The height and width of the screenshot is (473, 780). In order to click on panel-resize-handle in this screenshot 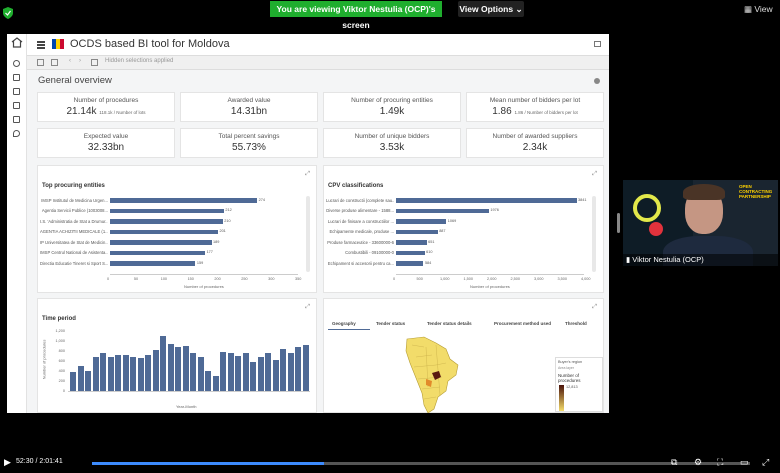, I will do `click(618, 223)`.